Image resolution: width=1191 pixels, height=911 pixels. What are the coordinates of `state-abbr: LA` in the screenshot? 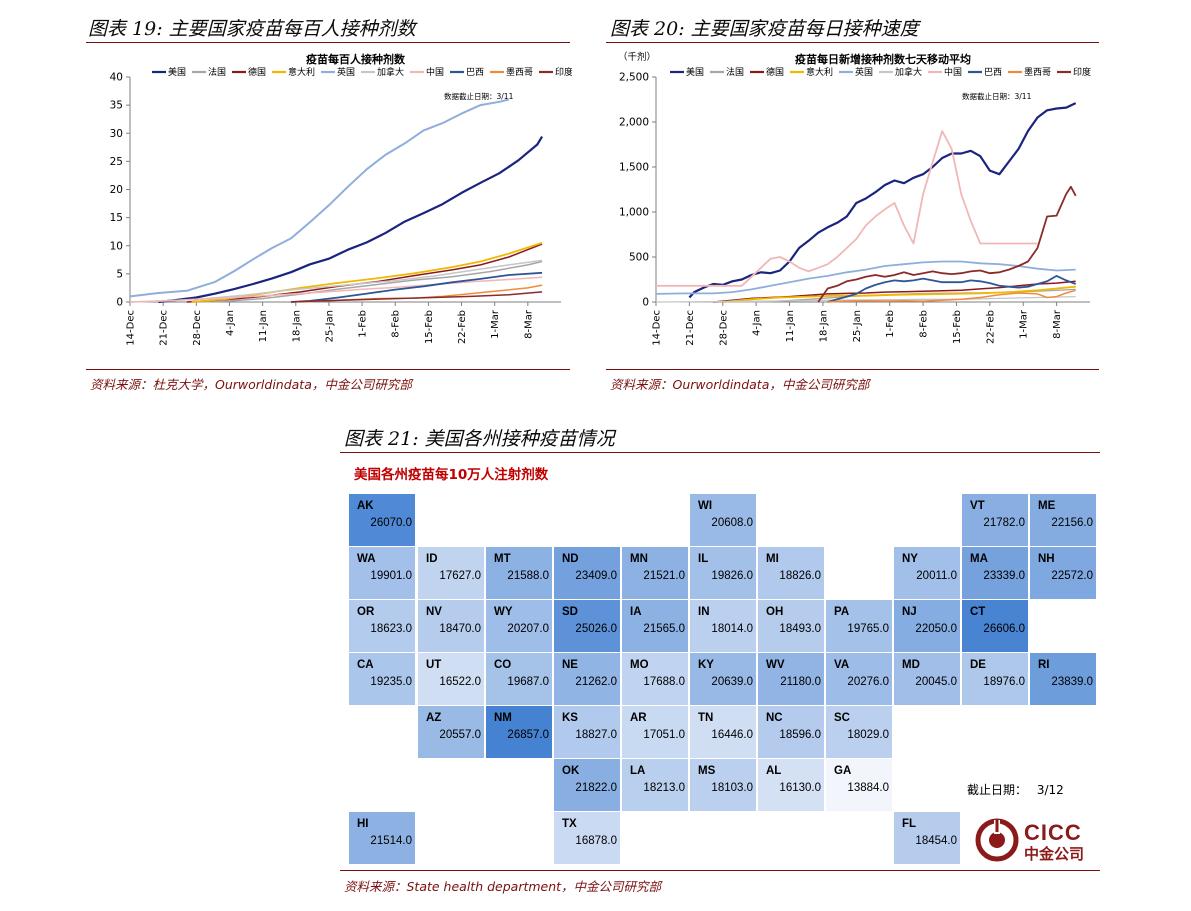 It's located at (638, 771).